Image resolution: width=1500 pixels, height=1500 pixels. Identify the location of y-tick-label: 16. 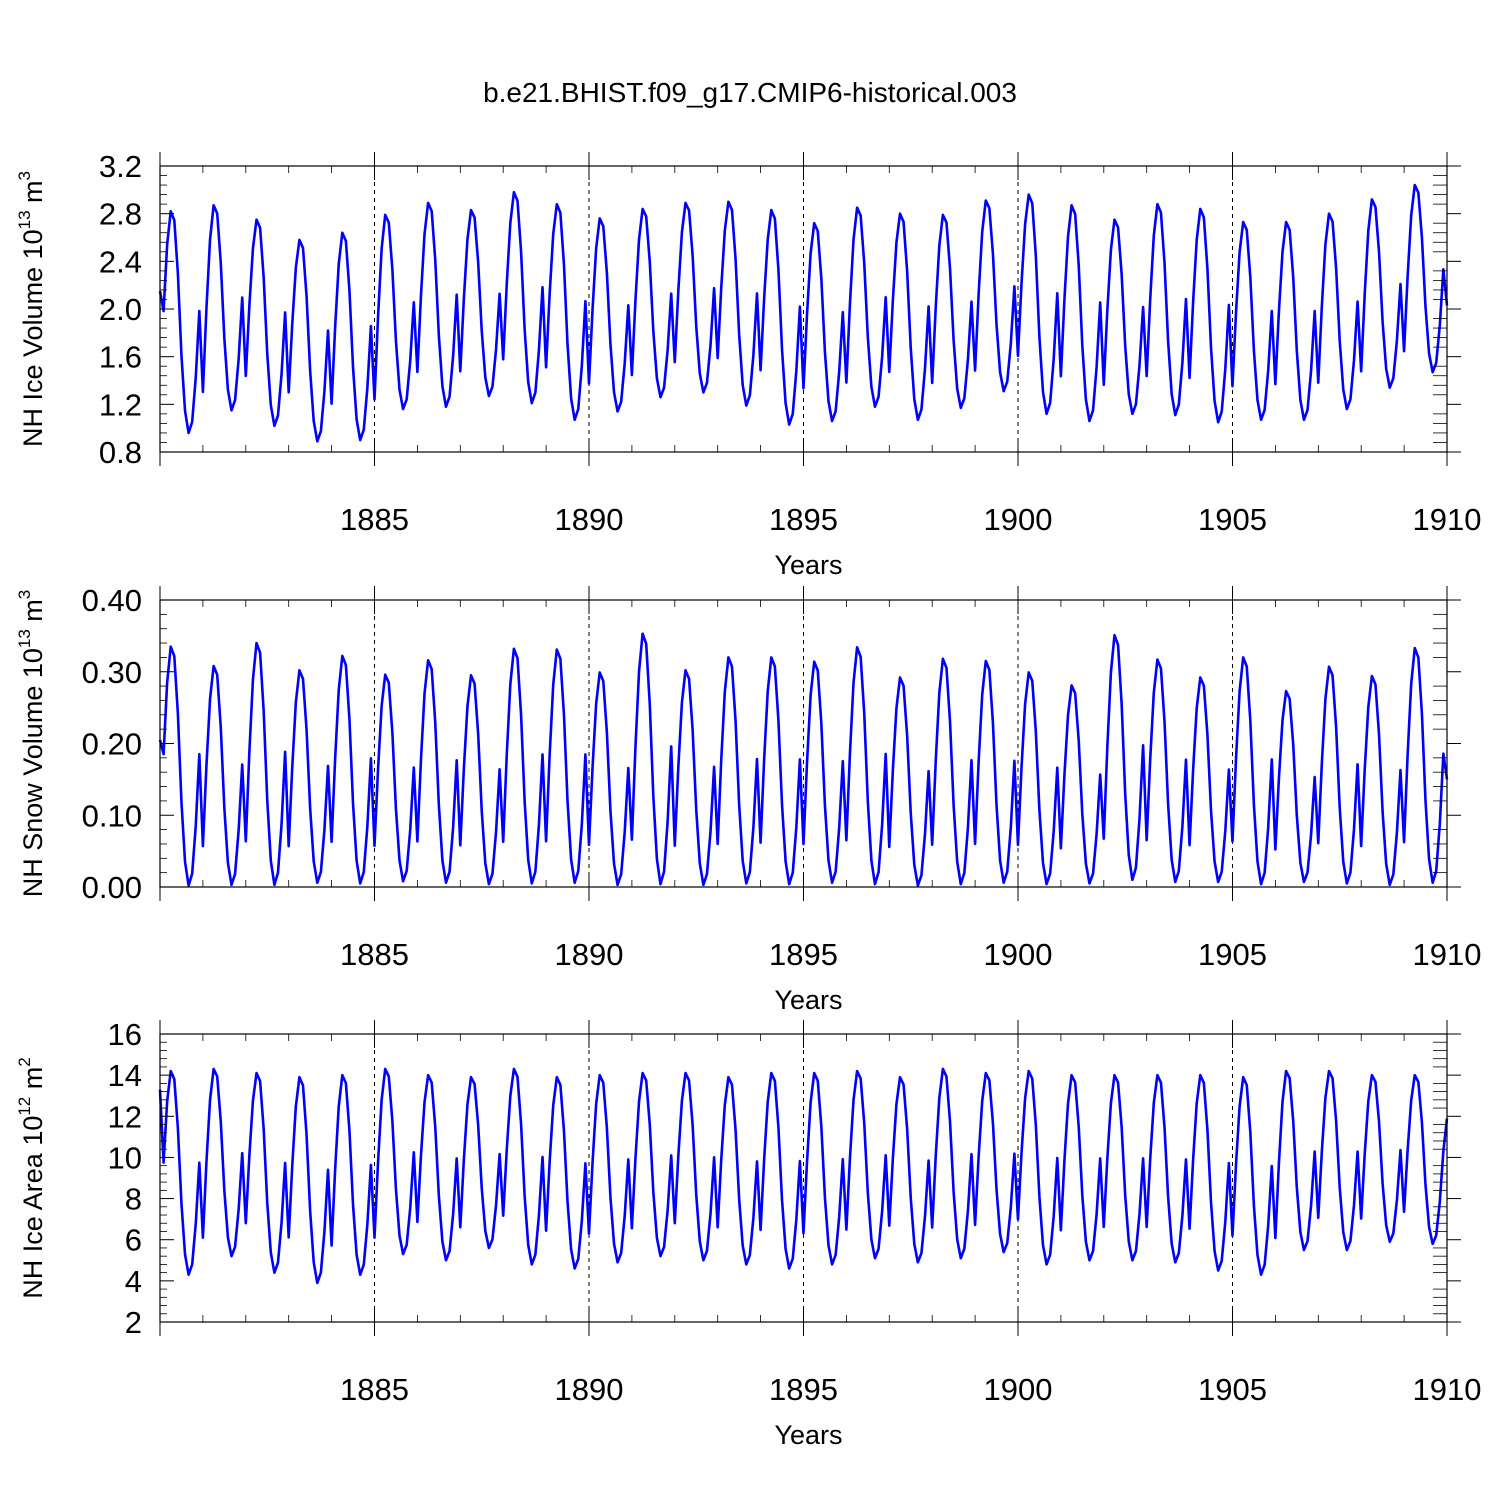
(125, 1034).